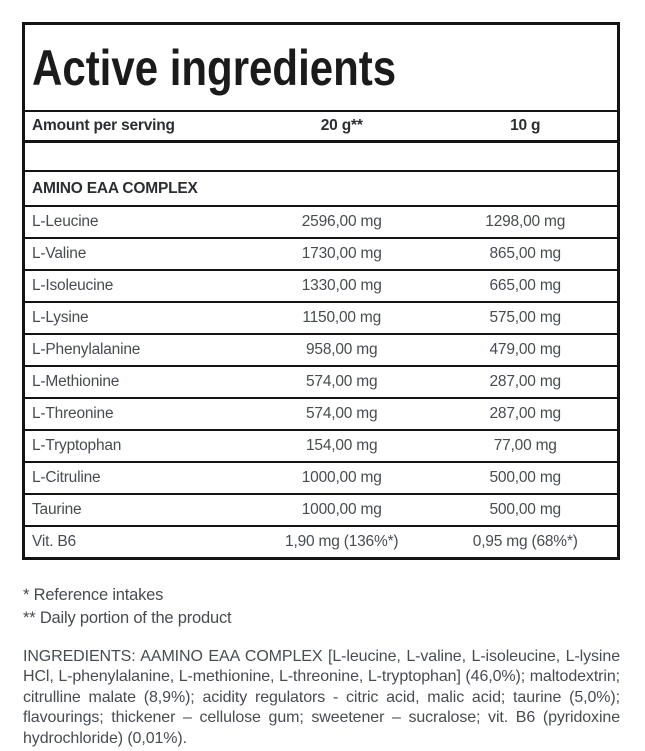 The width and height of the screenshot is (645, 751). Describe the element at coordinates (341, 445) in the screenshot. I see `amount-20g: 154,00 mg` at that location.